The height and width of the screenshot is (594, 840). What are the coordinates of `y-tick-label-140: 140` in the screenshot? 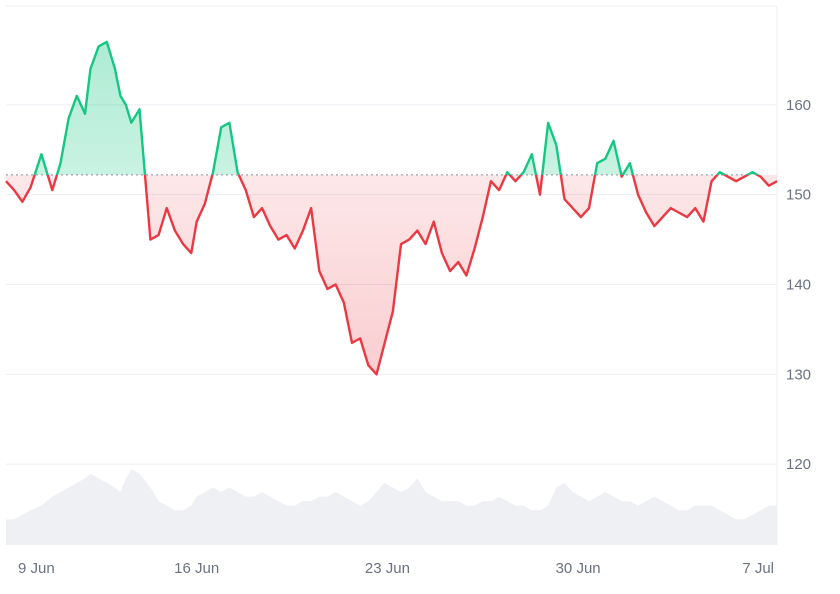 It's located at (798, 284).